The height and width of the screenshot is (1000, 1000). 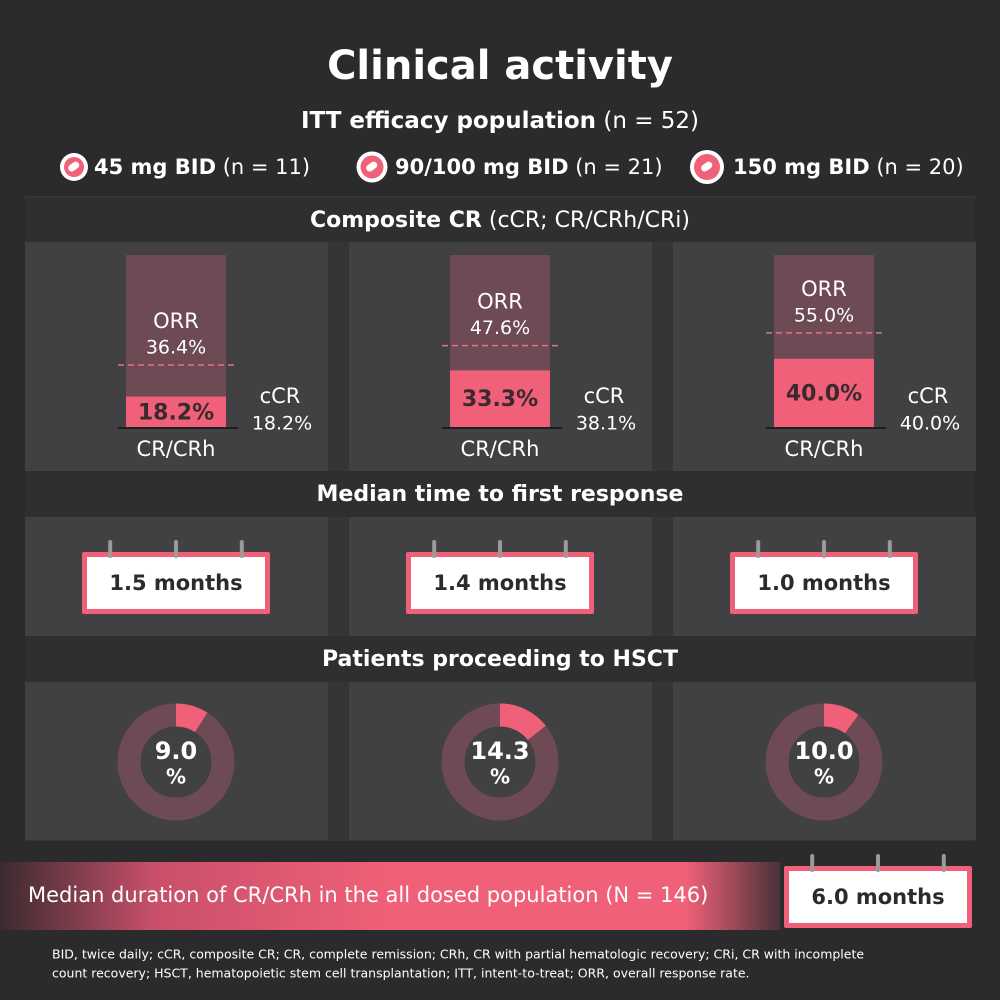 I want to click on calendar-value: 1.0 months, so click(x=823, y=583).